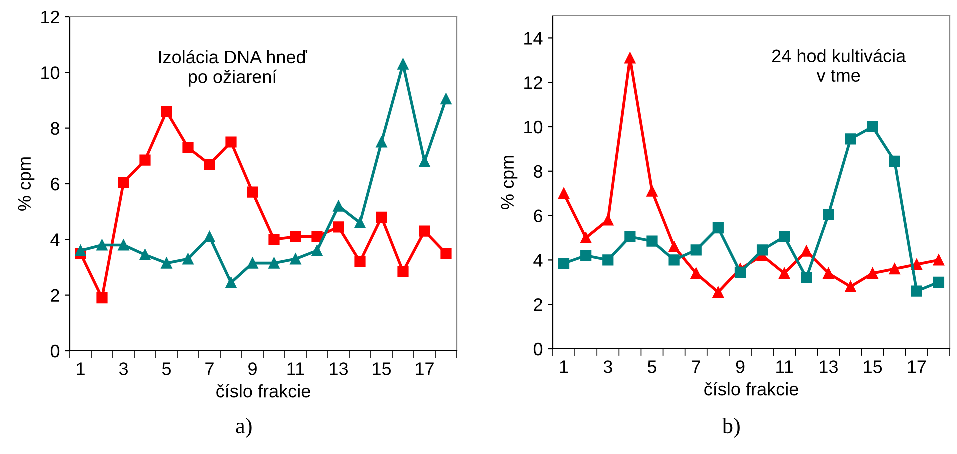 This screenshot has width=957, height=454. I want to click on annotation: Izolácia DNA hneď po ožiarení, so click(233, 68).